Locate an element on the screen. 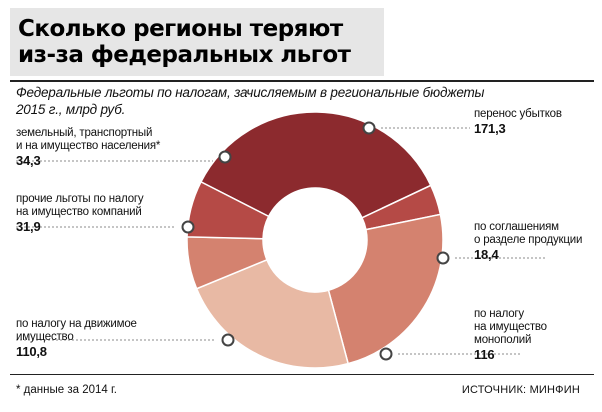  label-perenos-text: перенос убытков is located at coordinates (518, 114).